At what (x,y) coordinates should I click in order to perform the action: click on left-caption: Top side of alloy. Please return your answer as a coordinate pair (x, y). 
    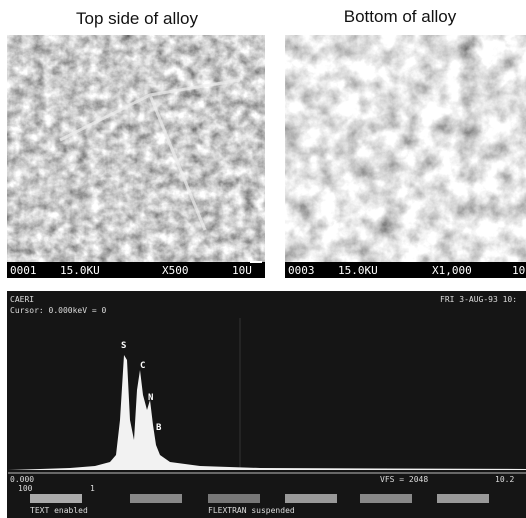
    Looking at the image, I should click on (137, 18).